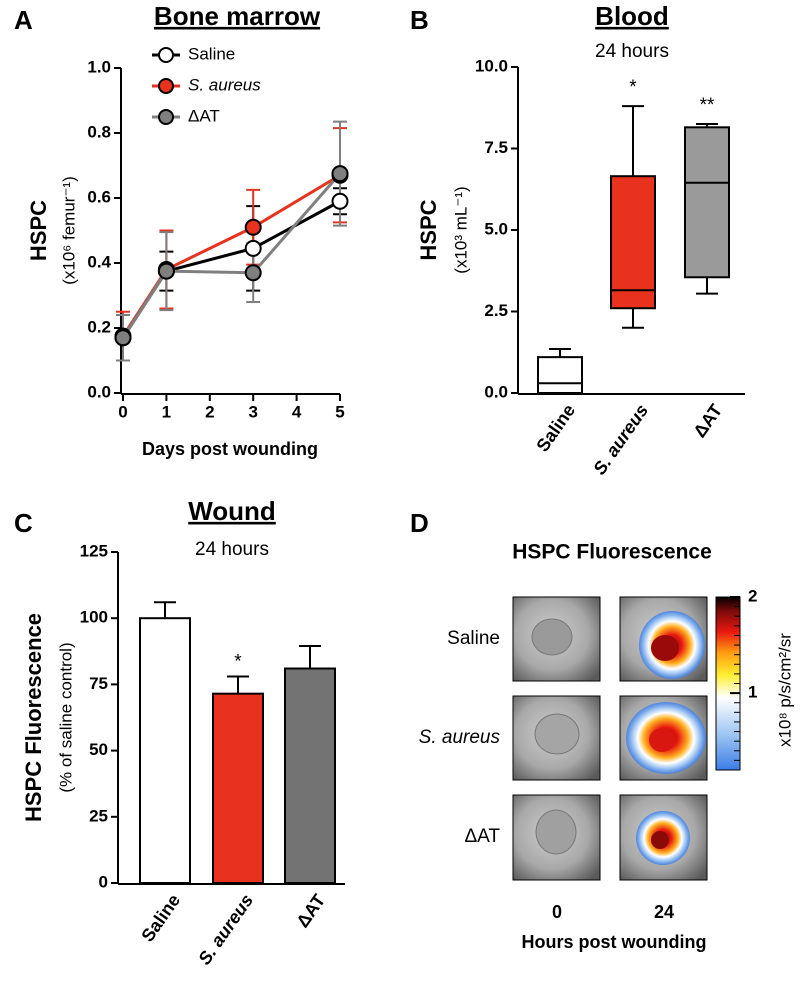  I want to click on colorbar-tick-label: 2, so click(752, 595).